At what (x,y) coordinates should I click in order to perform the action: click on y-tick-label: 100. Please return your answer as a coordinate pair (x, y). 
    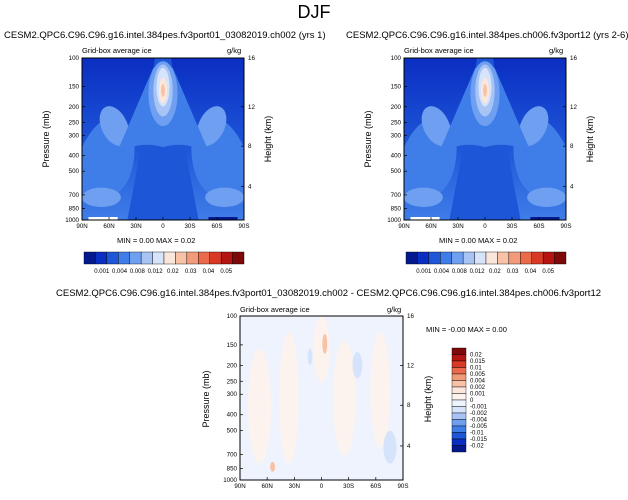
    Looking at the image, I should click on (74, 58).